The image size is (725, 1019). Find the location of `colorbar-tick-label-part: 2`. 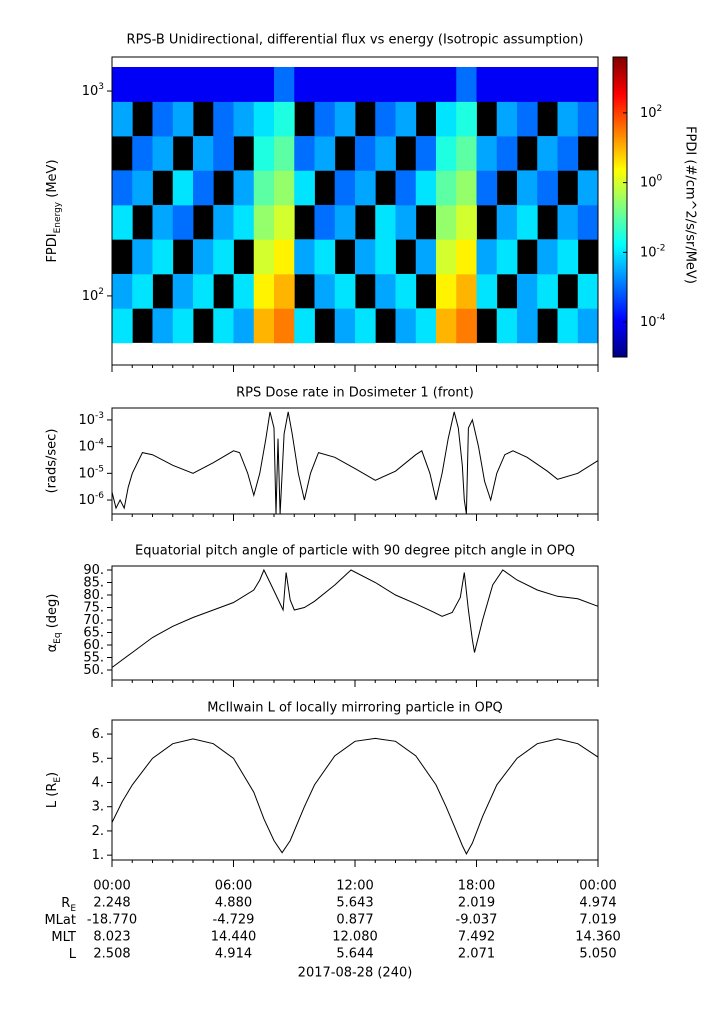

colorbar-tick-label-part: 2 is located at coordinates (660, 108).